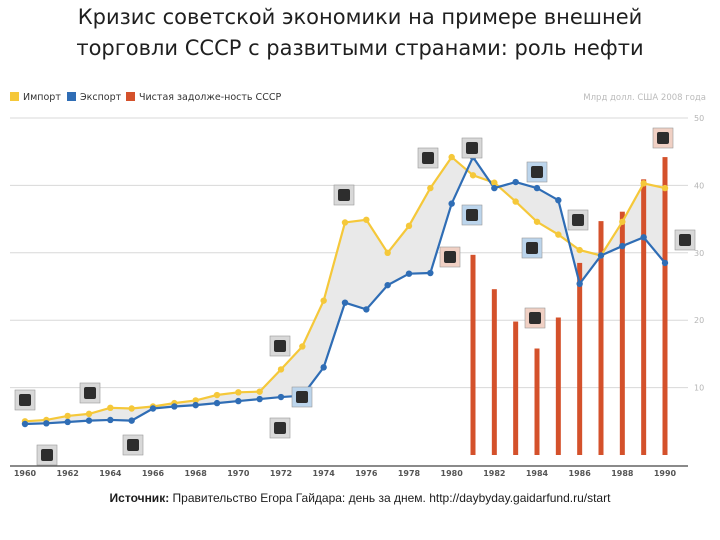 This screenshot has width=720, height=540. Describe the element at coordinates (324, 473) in the screenshot. I see `x-tick-label: 1974` at that location.